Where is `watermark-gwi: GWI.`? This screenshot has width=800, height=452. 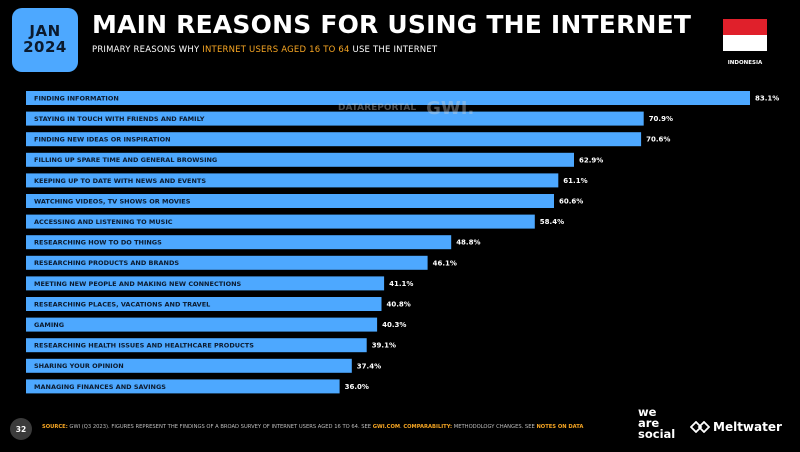
watermark-gwi: GWI. is located at coordinates (450, 108).